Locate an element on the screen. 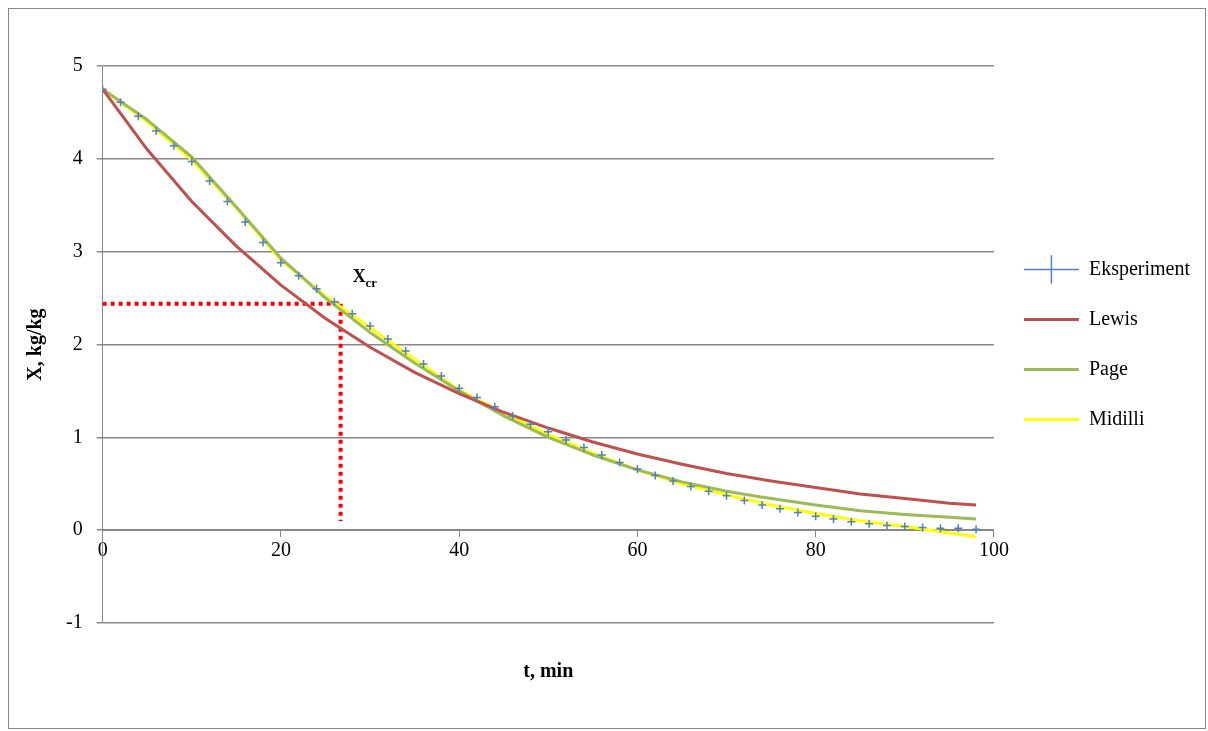  y-tick-label: 0 is located at coordinates (77, 528).